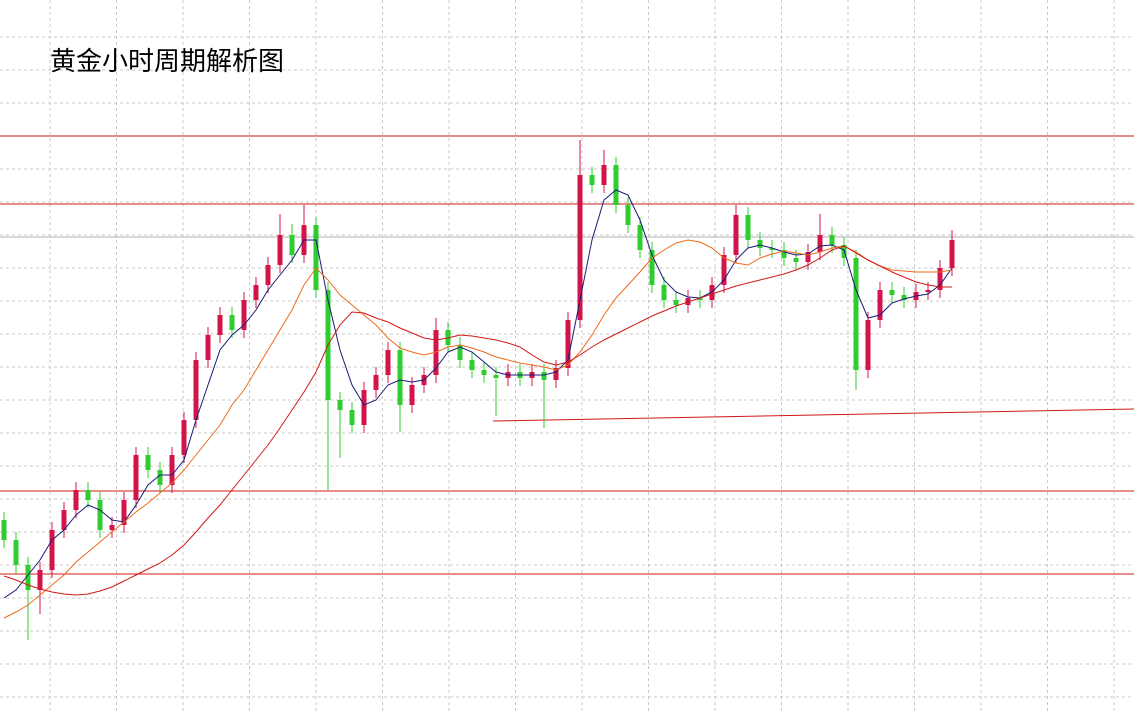 This screenshot has height=714, width=1134. Describe the element at coordinates (167, 62) in the screenshot. I see `chart-title: 黄金小时周期解析图` at that location.